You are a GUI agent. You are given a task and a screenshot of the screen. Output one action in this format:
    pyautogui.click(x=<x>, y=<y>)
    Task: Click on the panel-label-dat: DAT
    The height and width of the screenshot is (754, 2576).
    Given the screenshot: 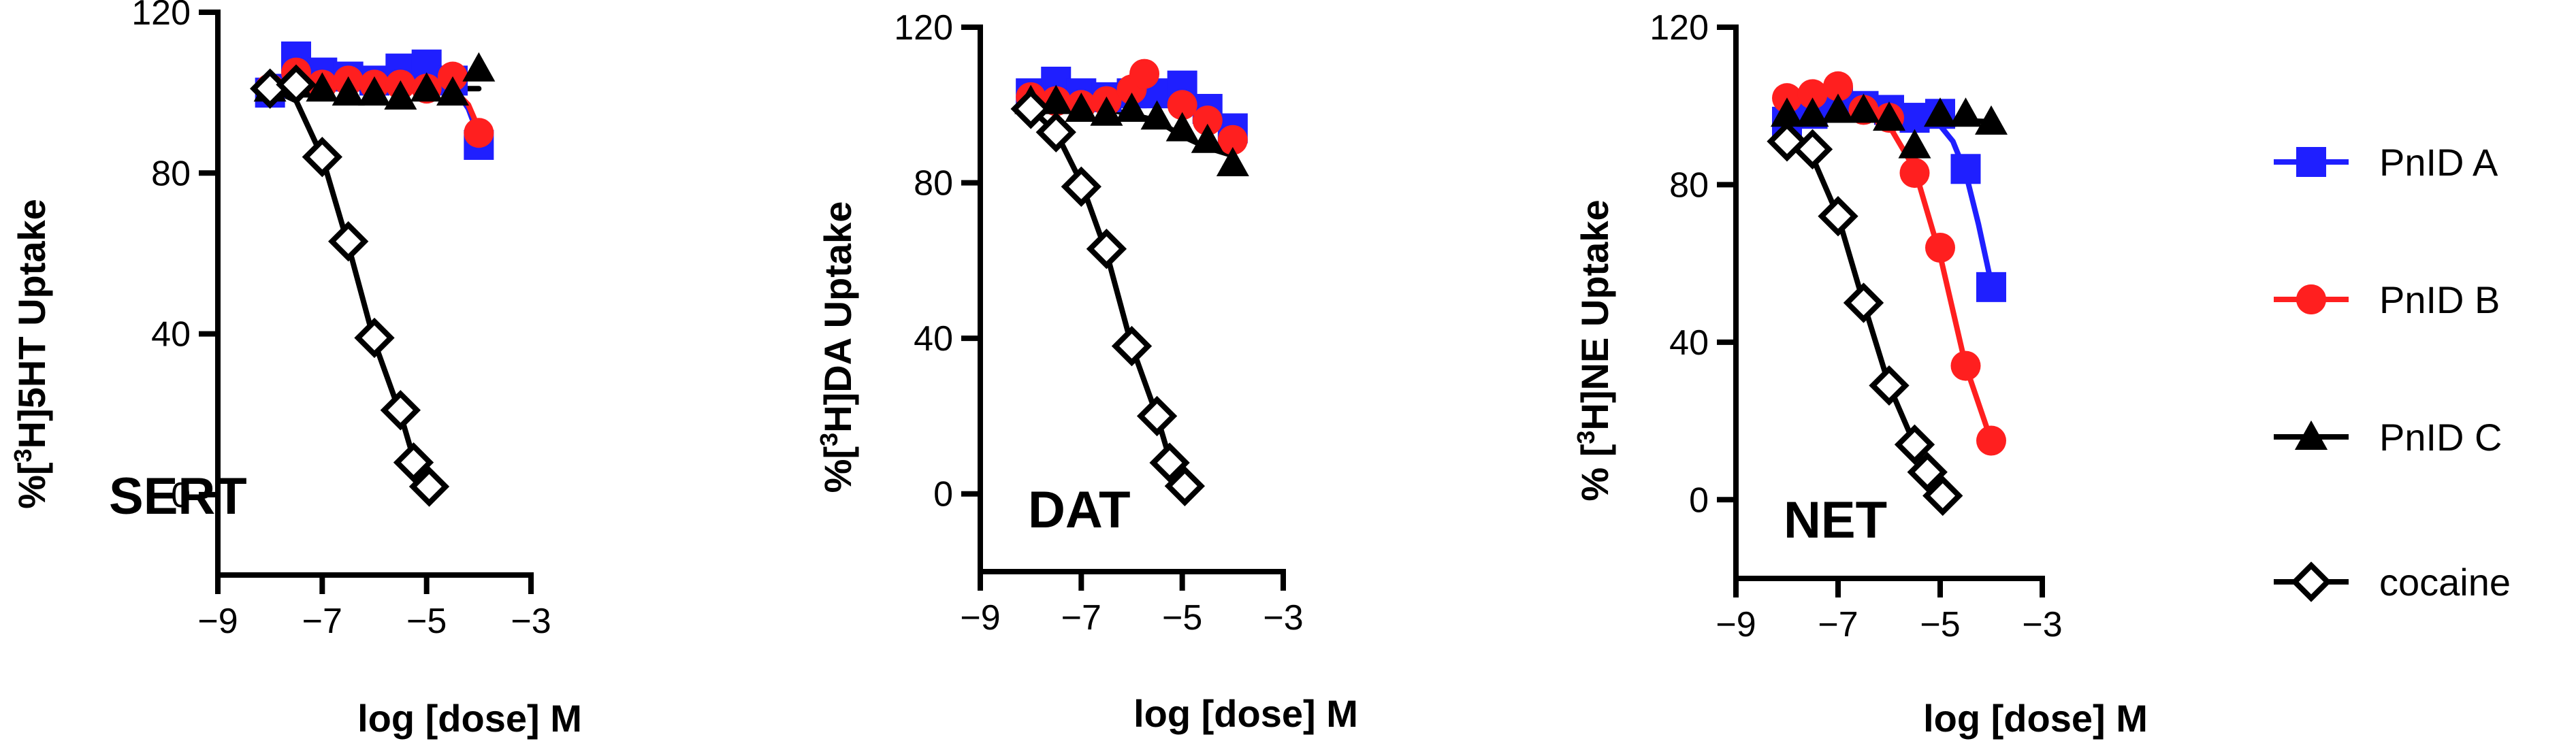 What is the action you would take?
    pyautogui.click(x=1080, y=510)
    